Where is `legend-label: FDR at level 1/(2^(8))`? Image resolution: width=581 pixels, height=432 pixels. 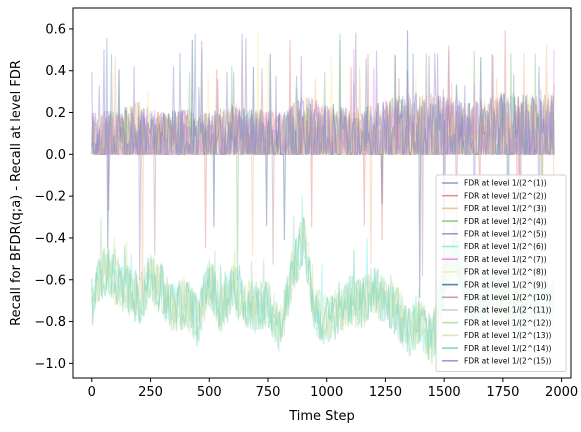 legend-label: FDR at level 1/(2^(8)) is located at coordinates (505, 272).